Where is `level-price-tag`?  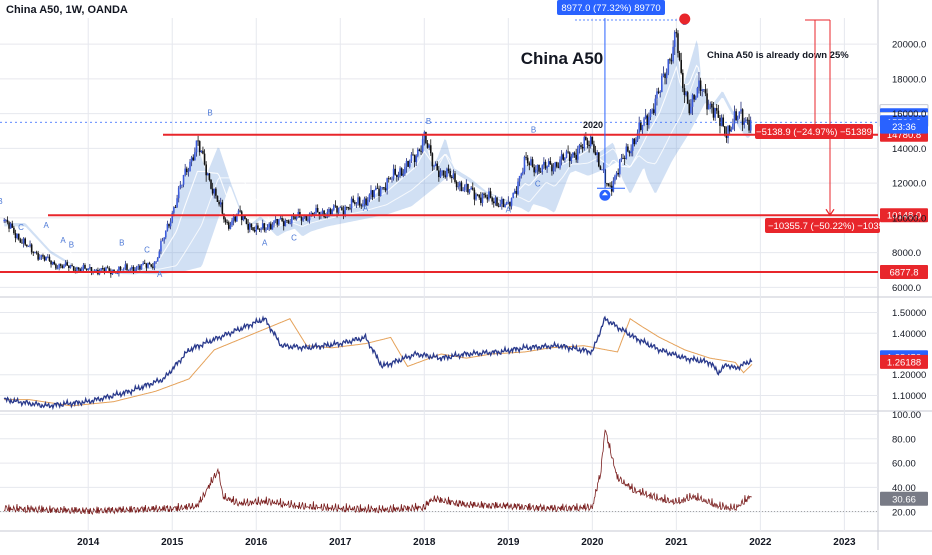 level-price-tag is located at coordinates (904, 272).